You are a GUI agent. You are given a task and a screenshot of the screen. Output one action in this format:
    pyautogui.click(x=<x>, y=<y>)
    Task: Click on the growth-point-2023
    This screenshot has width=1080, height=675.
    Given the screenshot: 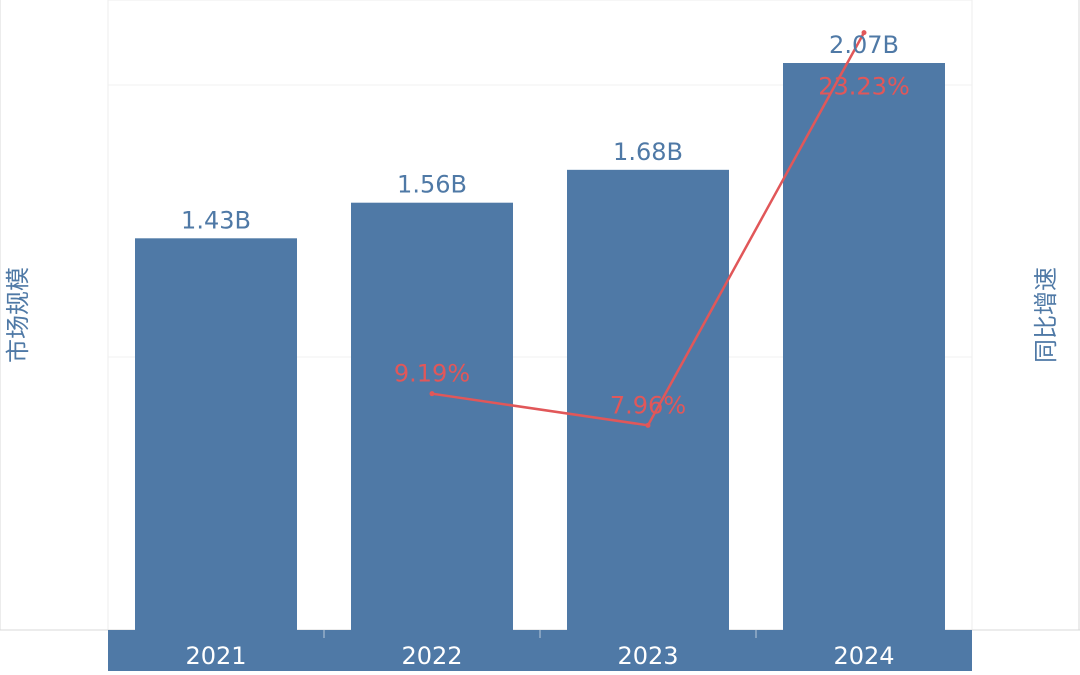 What is the action you would take?
    pyautogui.click(x=648, y=425)
    